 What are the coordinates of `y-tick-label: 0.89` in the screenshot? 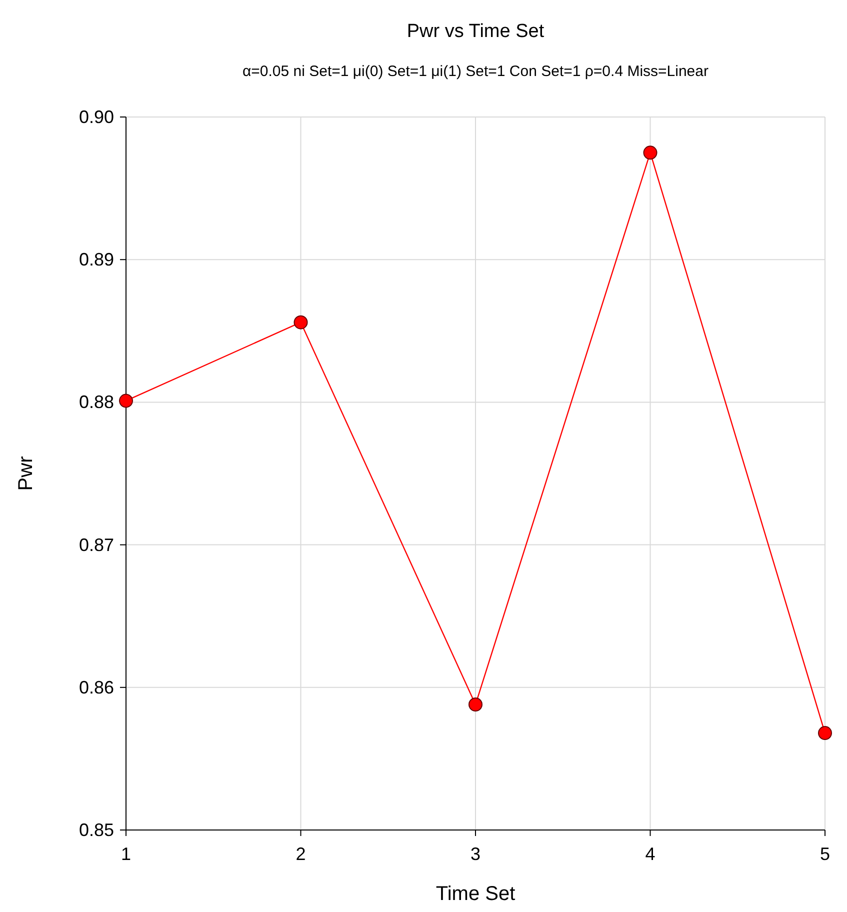 It's located at (96, 260).